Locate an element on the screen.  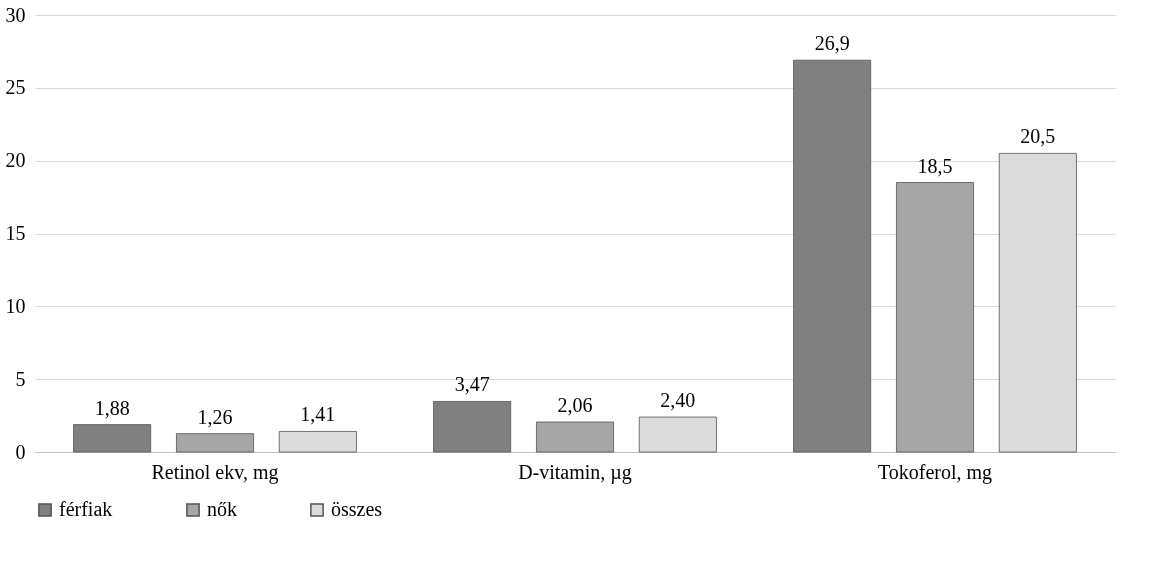
y-tick-label: 30 is located at coordinates (15, 14).